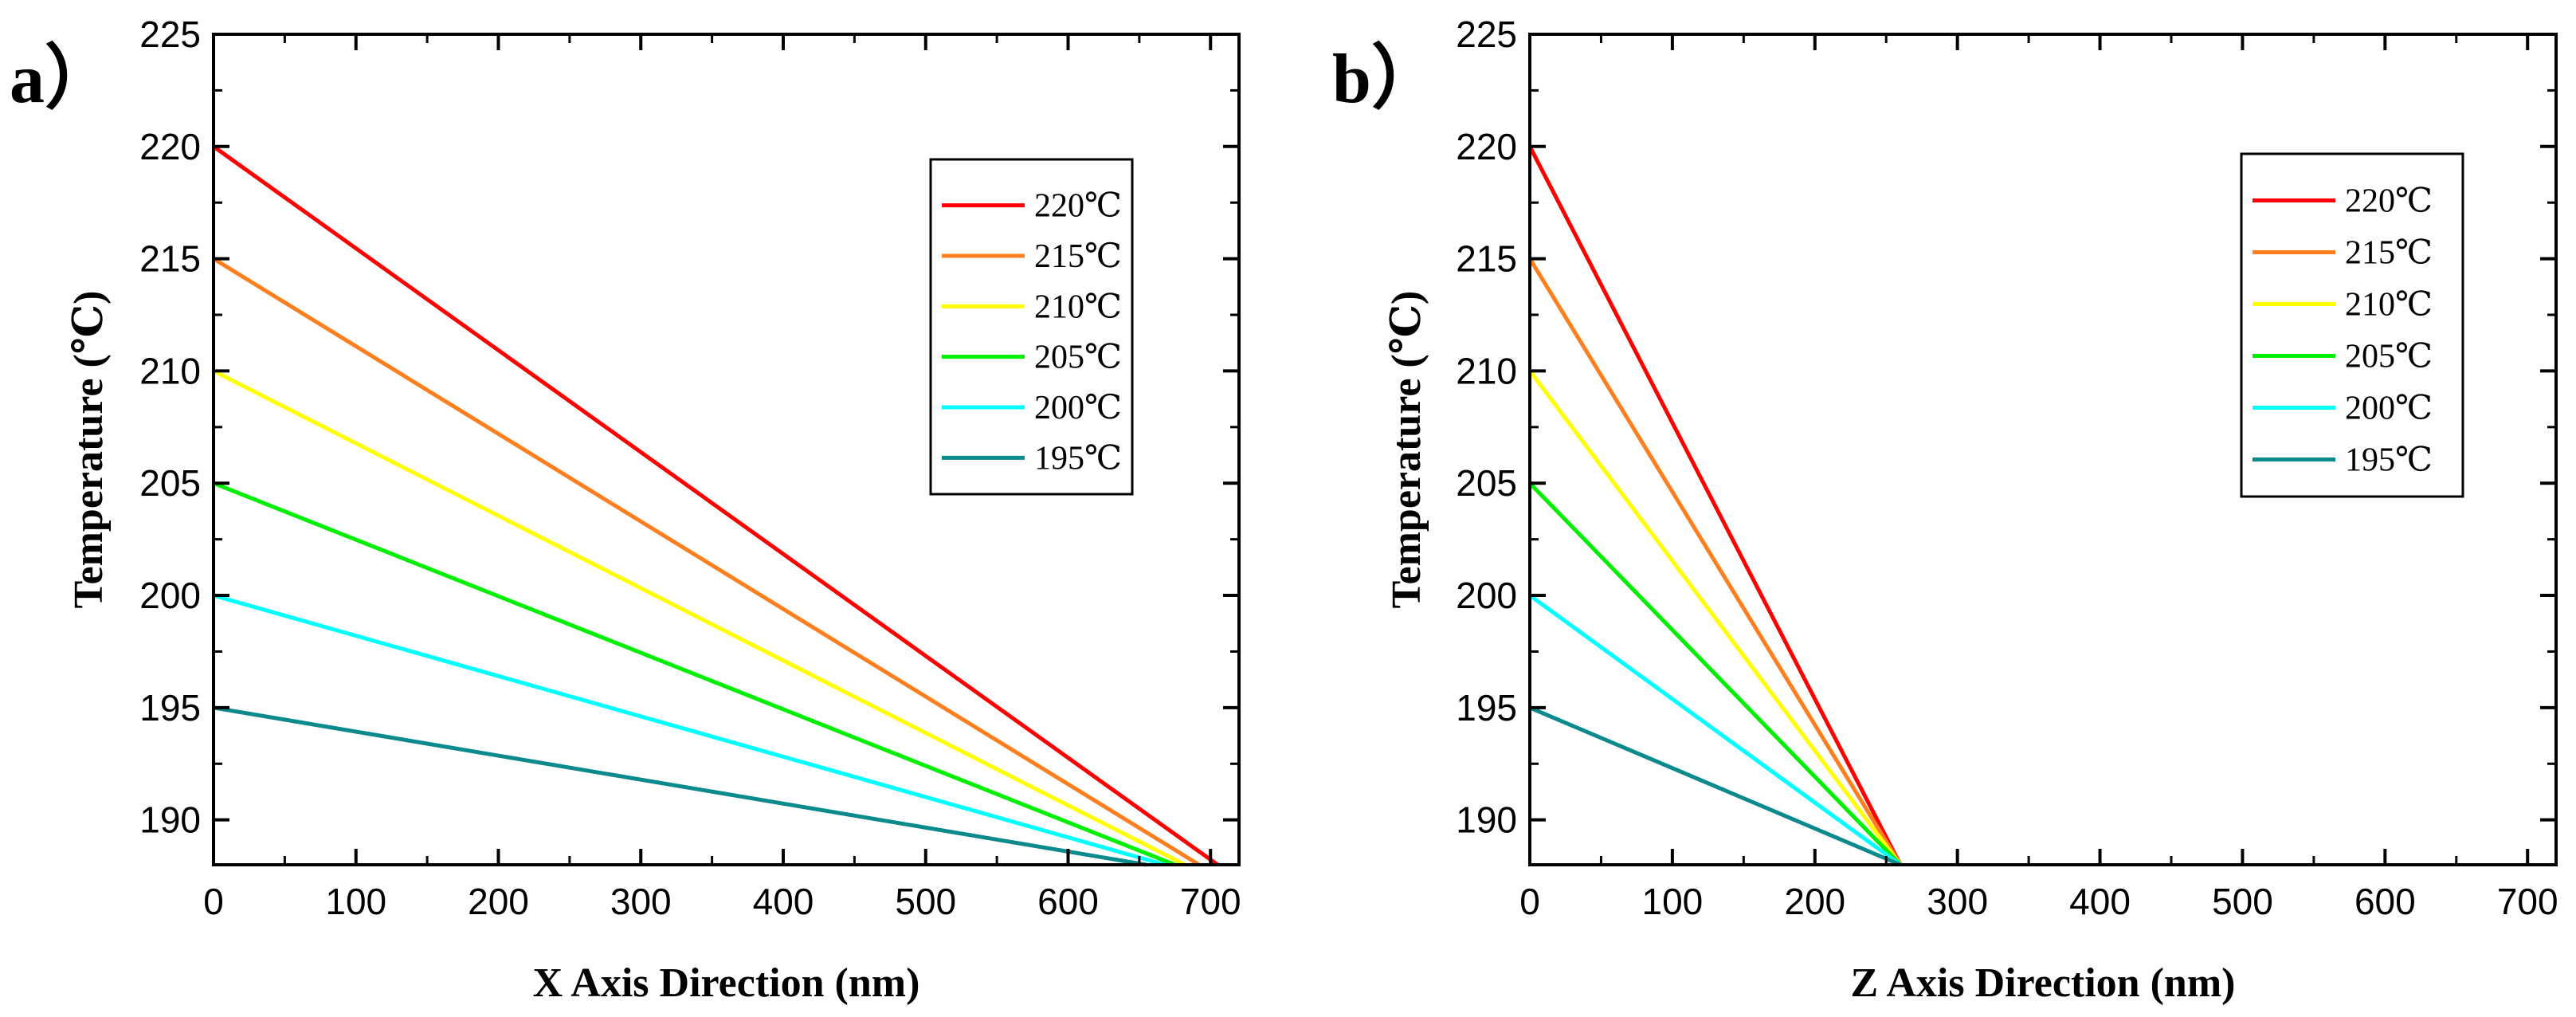 The height and width of the screenshot is (1017, 2576). What do you see at coordinates (1486, 259) in the screenshot?
I see `panel-b-y-tick-label: 215` at bounding box center [1486, 259].